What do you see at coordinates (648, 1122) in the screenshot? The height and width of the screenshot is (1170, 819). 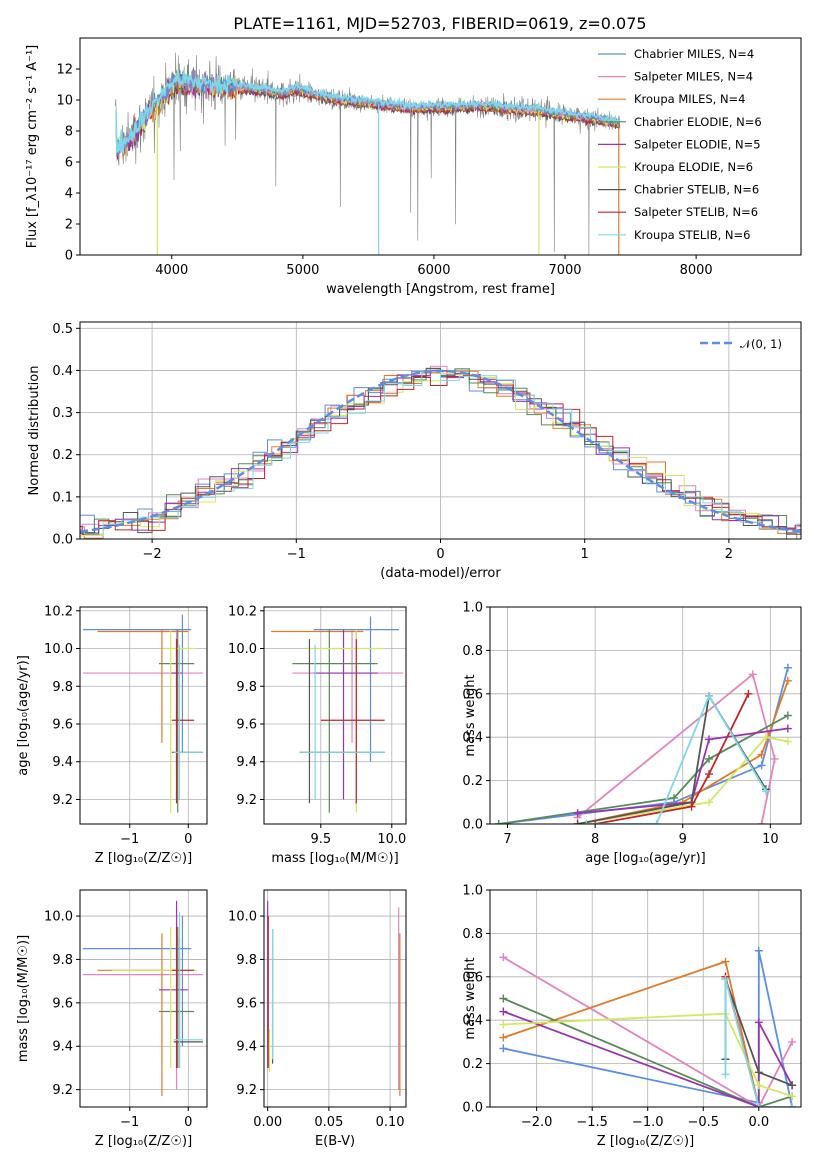 I see `x-tick-label: −1.0` at bounding box center [648, 1122].